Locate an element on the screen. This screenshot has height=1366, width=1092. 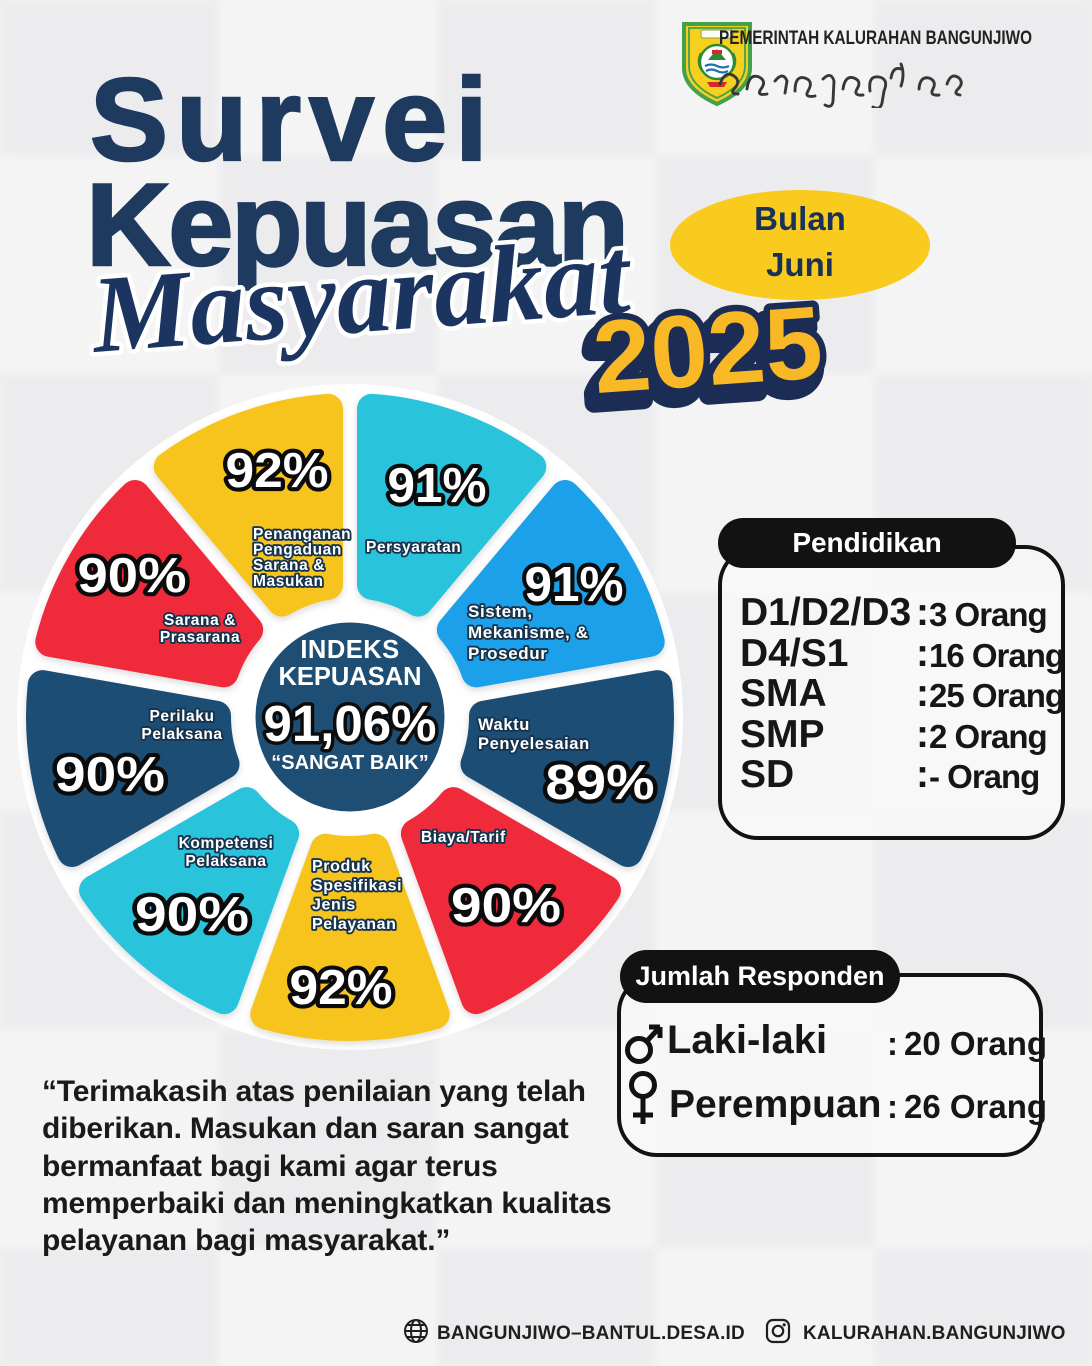
svg-text: KEPUASAN is located at coordinates (349, 677).